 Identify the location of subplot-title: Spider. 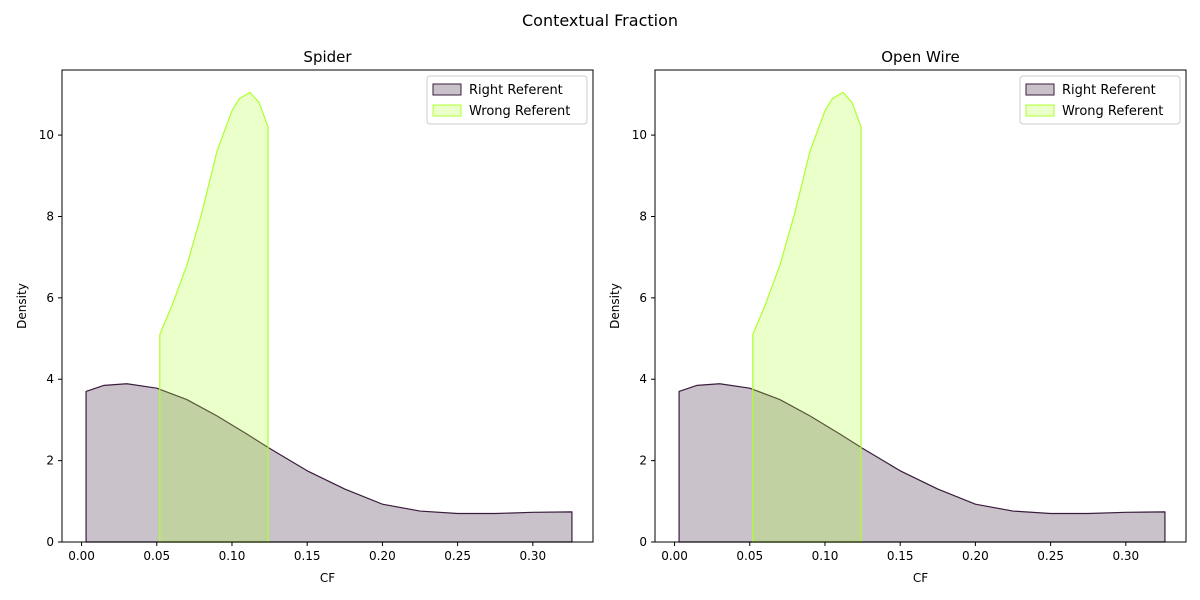
(327, 57).